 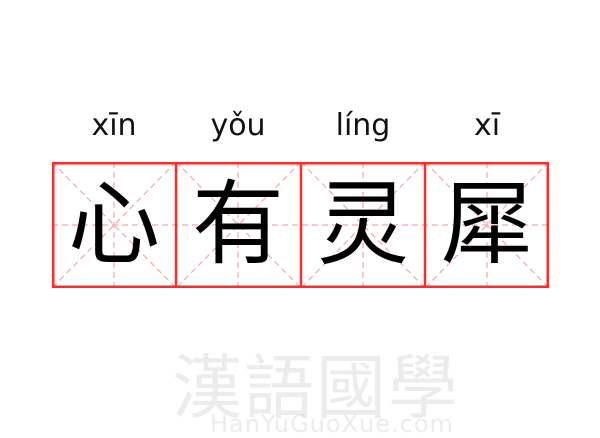 I want to click on watermark-site: HanYuGuoXue.com, so click(x=332, y=424).